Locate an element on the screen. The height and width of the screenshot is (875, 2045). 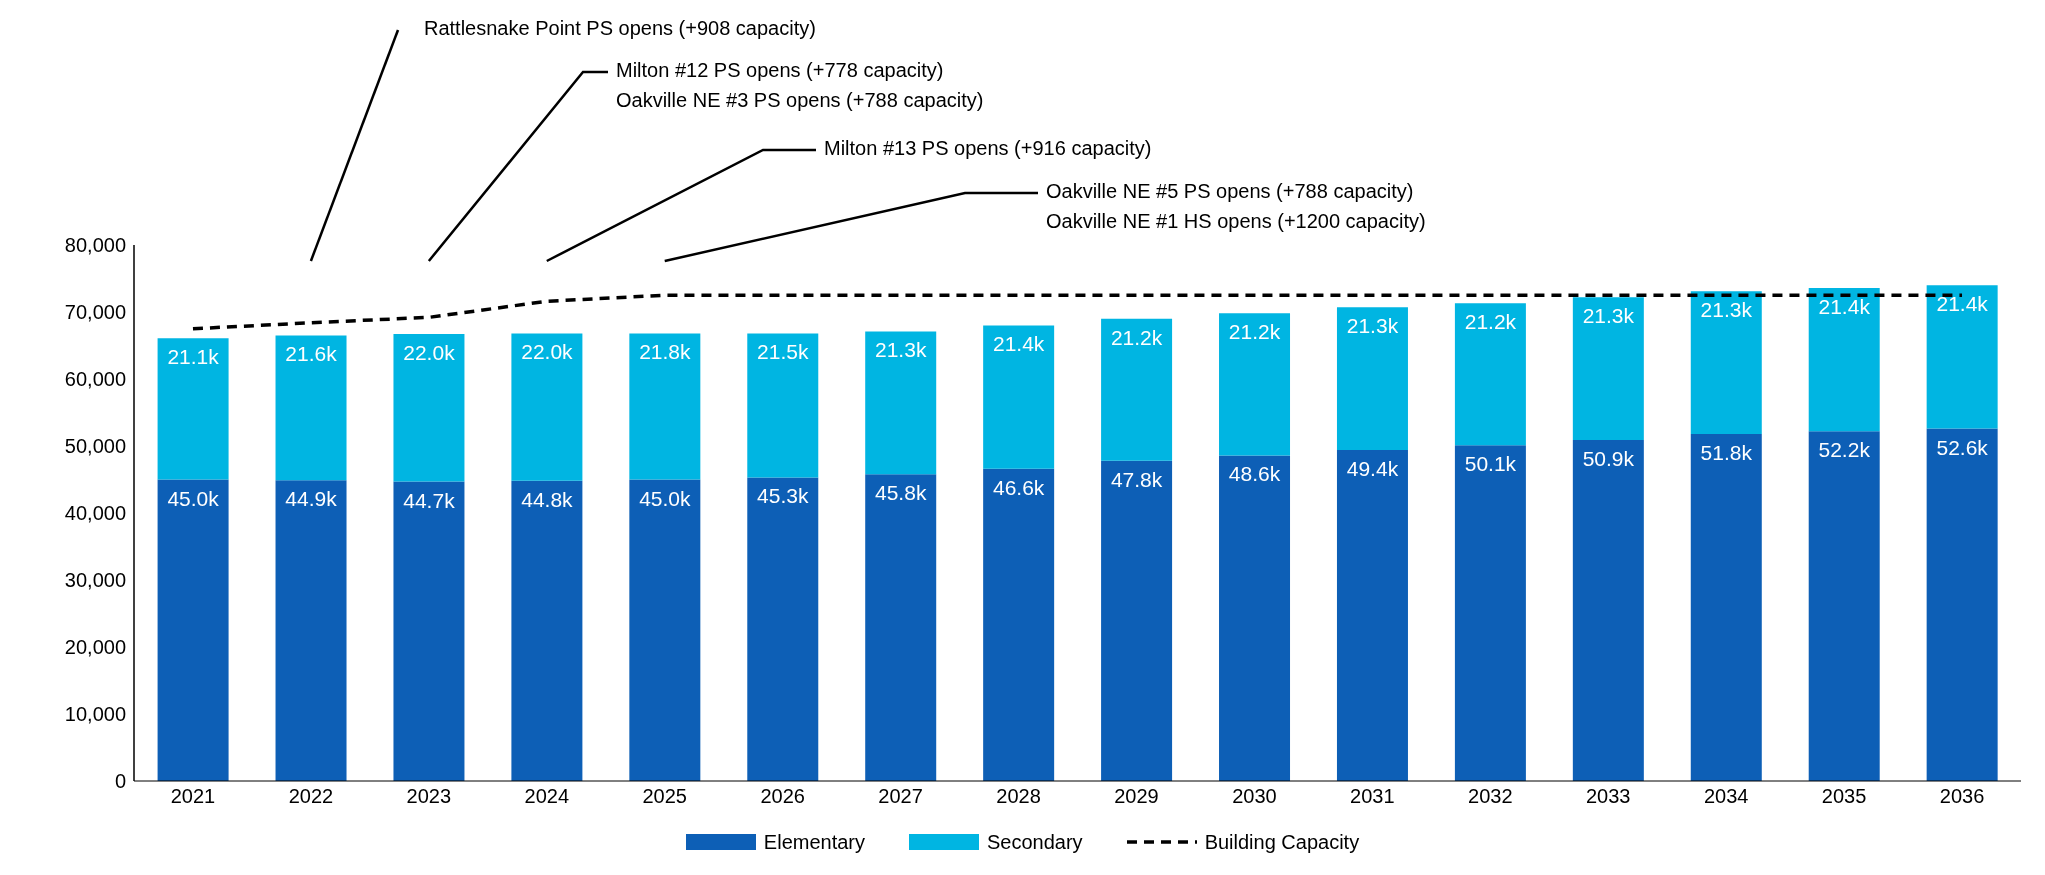
x-tick-label: 2025 is located at coordinates (664, 796).